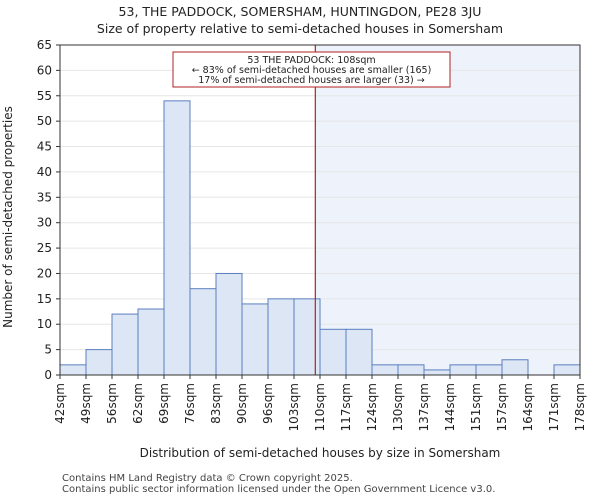 The height and width of the screenshot is (500, 600). What do you see at coordinates (311, 60) in the screenshot?
I see `annotation-line-1: 53 THE PADDOCK: 108sqm` at bounding box center [311, 60].